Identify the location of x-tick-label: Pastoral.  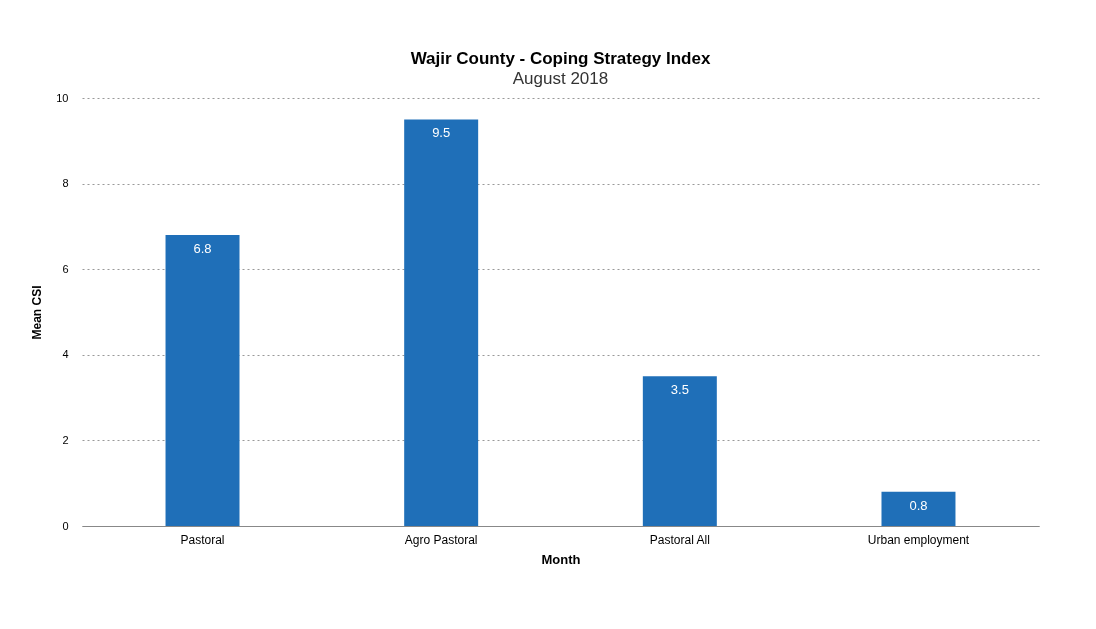
(202, 539).